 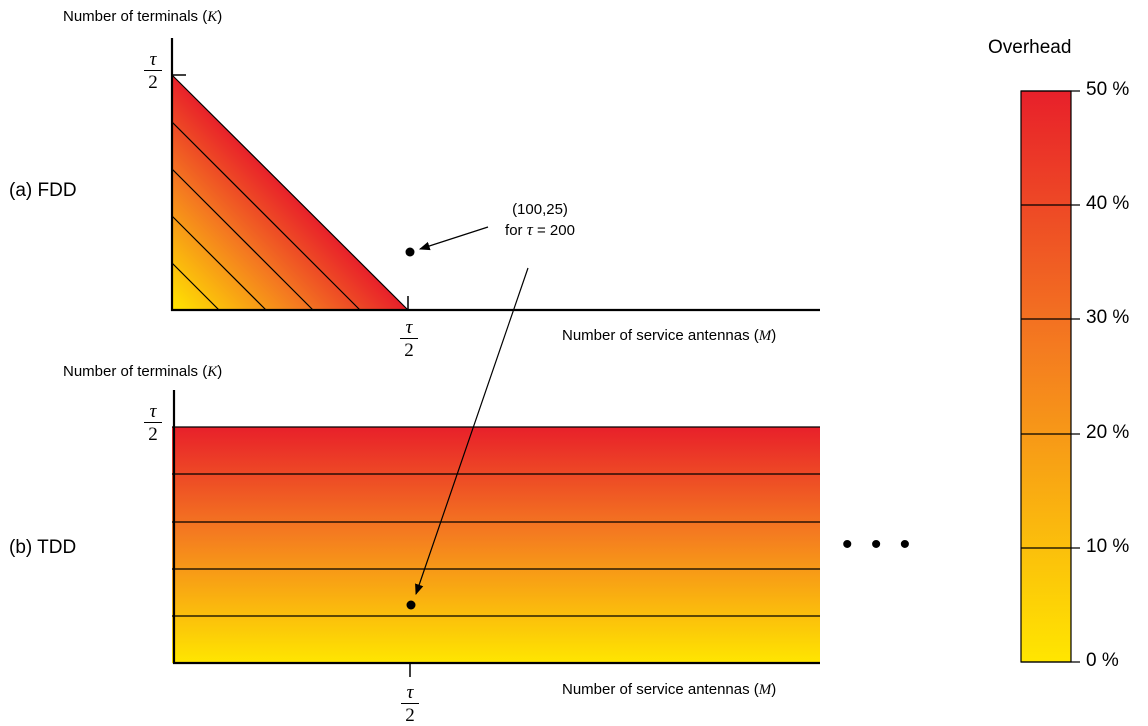 I want to click on fdd-operating-point, so click(x=410, y=252).